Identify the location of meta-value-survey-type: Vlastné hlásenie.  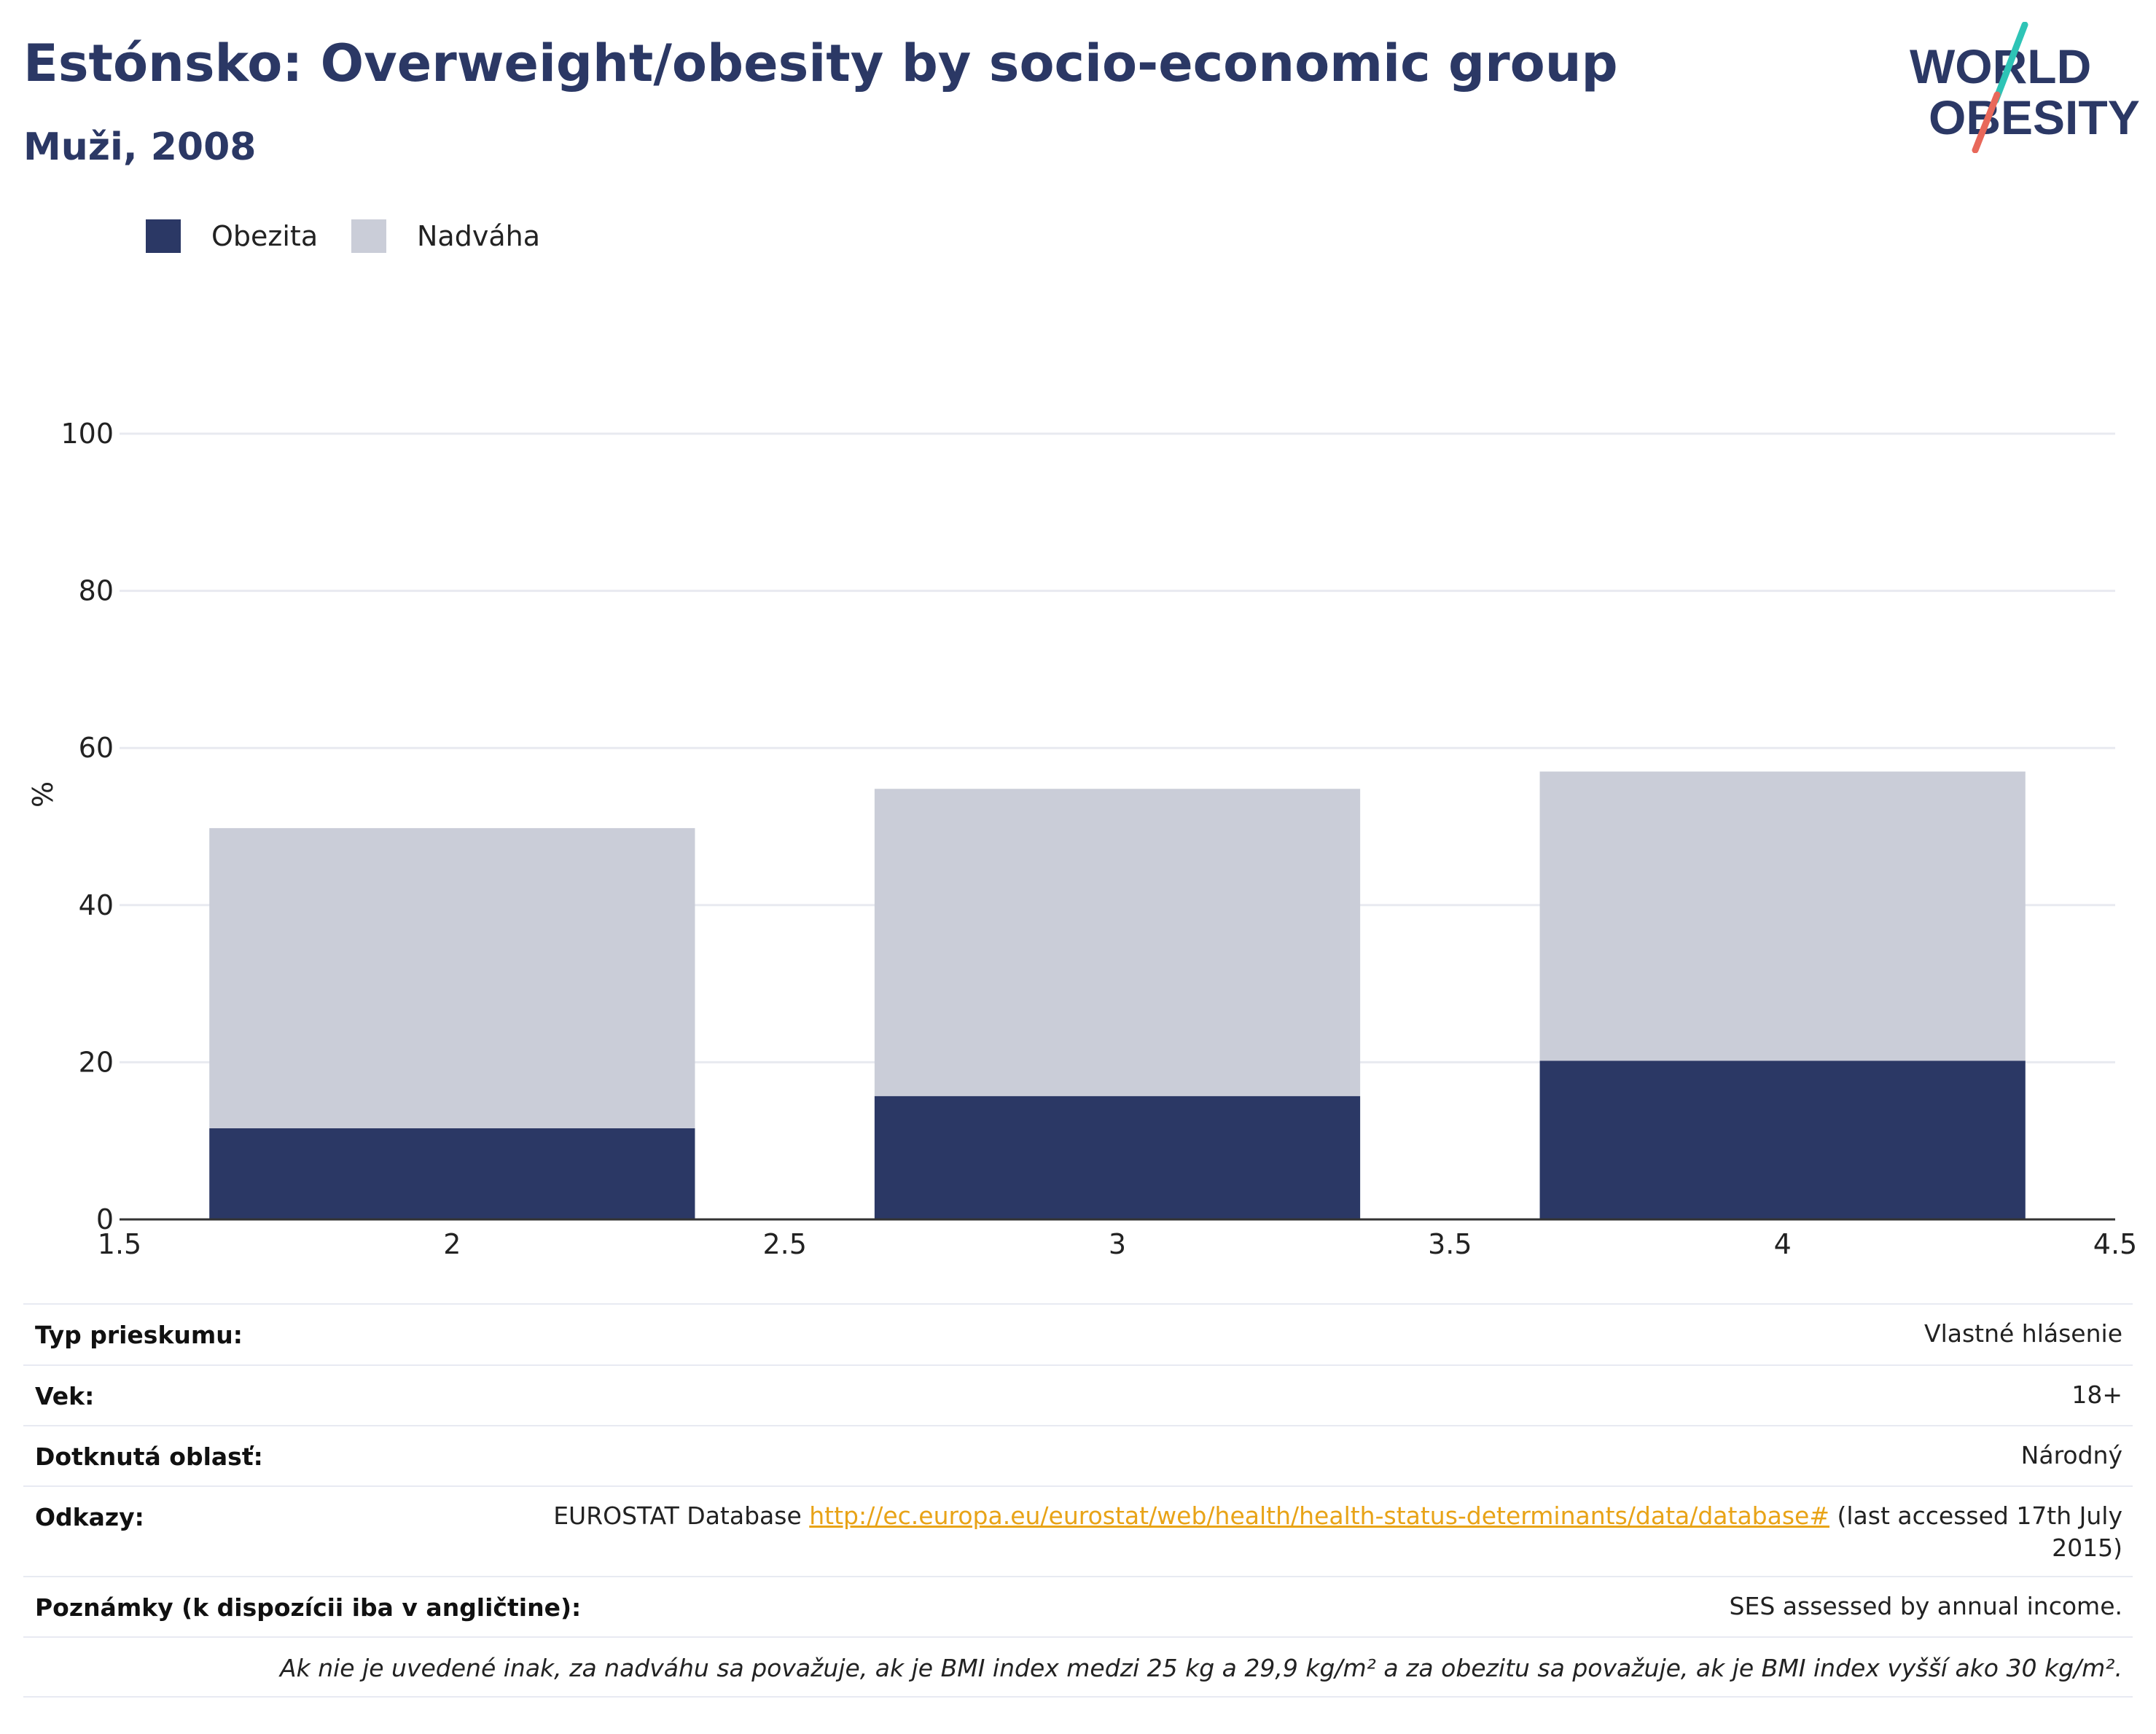
(2023, 1333).